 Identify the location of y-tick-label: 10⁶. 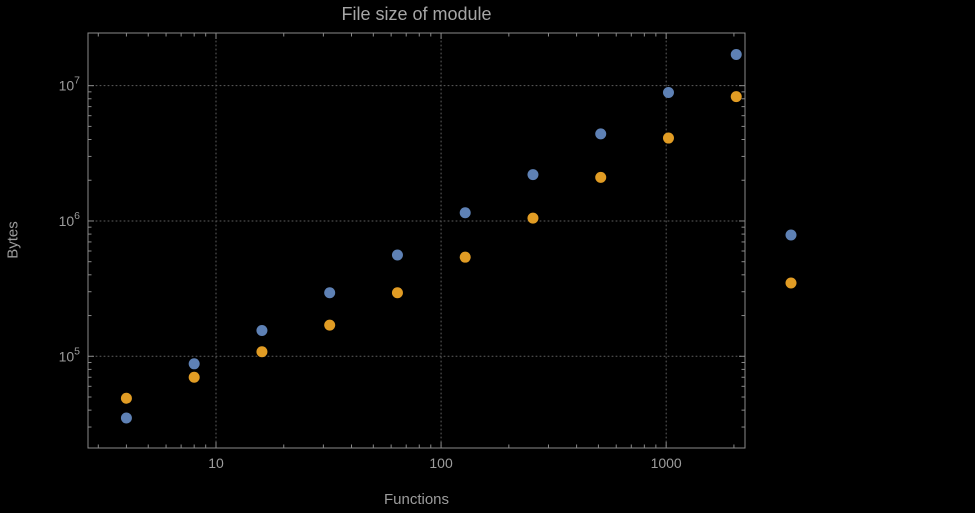
(70, 219).